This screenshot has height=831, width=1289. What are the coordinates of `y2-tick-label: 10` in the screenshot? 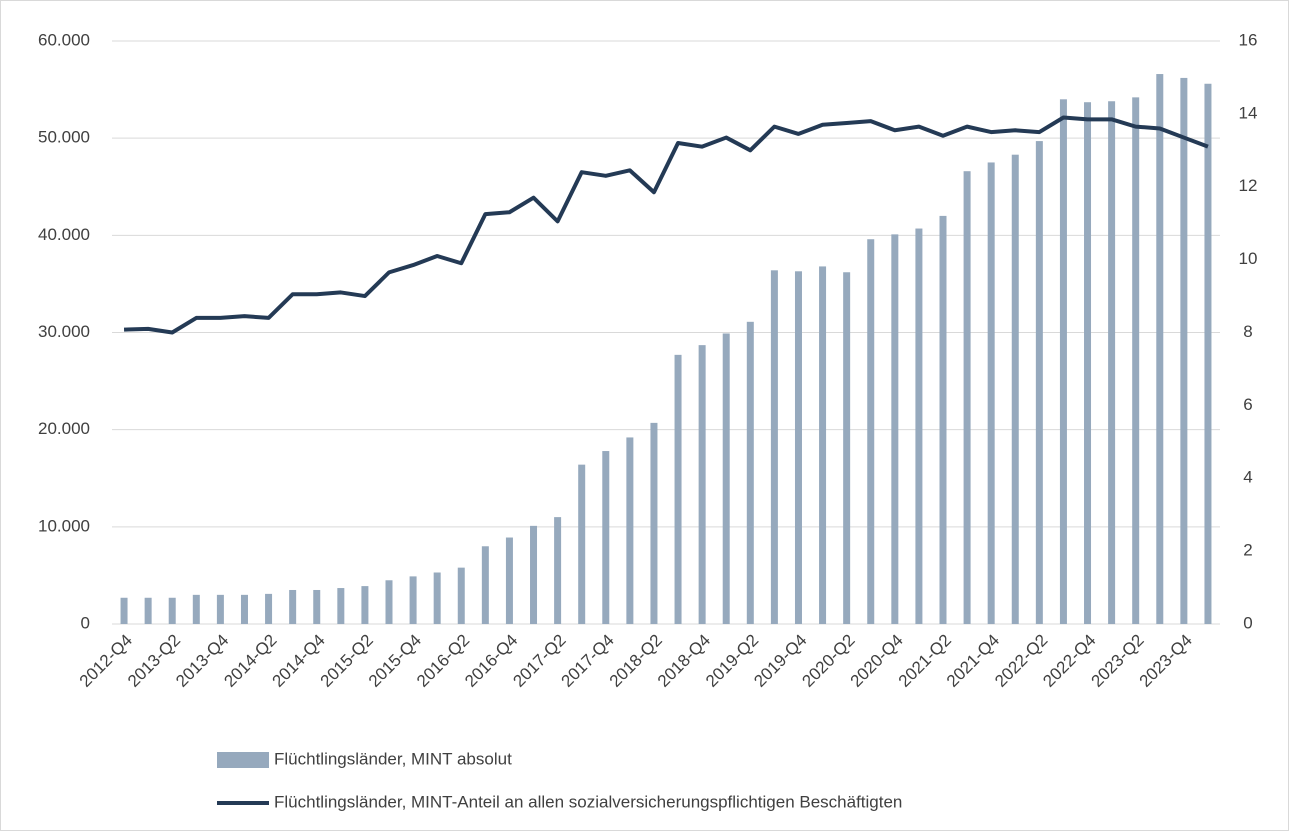 It's located at (1248, 258).